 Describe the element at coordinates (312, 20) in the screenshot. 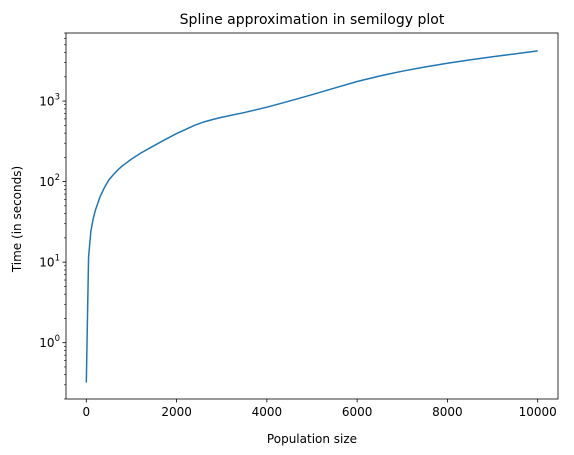

I see `chart-title: Spline approximation in semilogy plot` at that location.